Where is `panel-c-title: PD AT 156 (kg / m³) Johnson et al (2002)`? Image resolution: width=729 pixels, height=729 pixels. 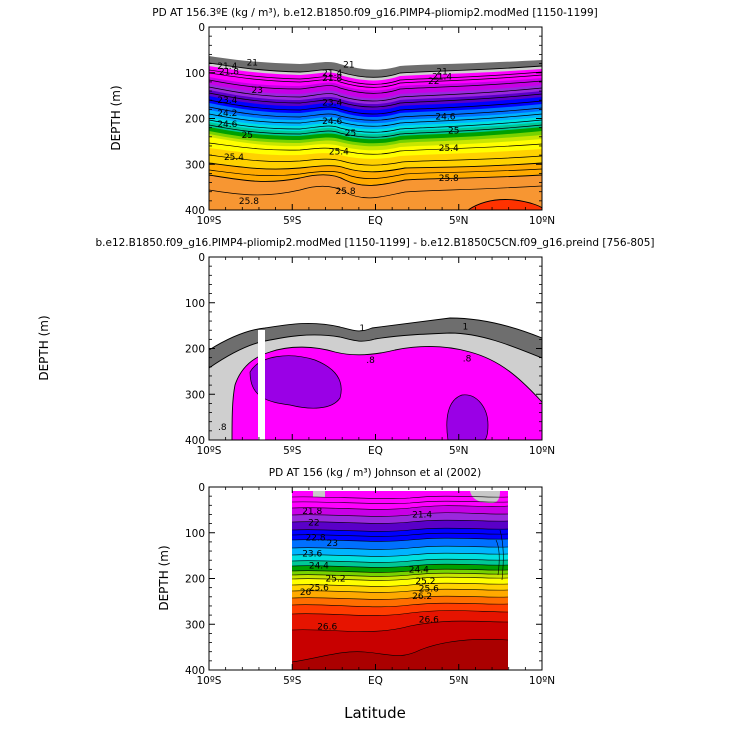 panel-c-title: PD AT 156 (kg / m³) Johnson et al (2002) is located at coordinates (375, 473).